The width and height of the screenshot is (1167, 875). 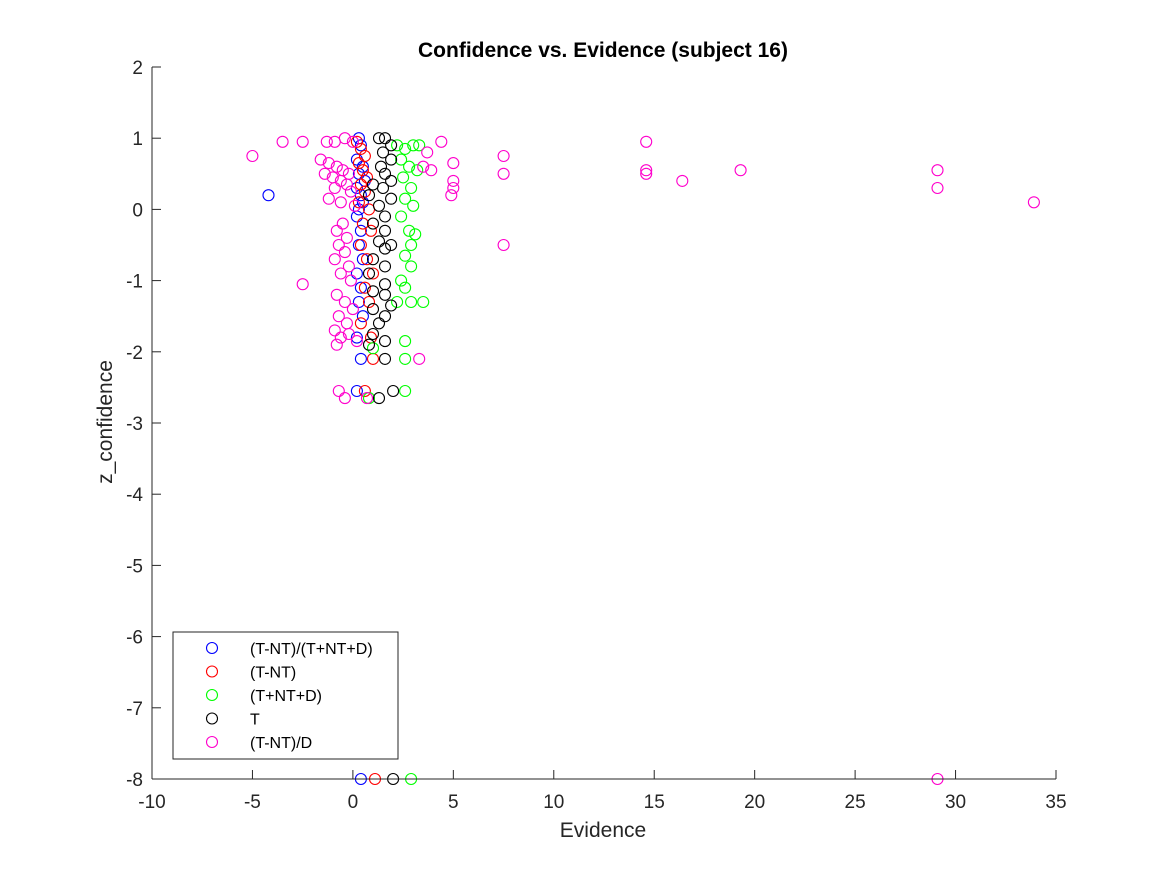 I want to click on y-axis-label: z_confidence, so click(x=105, y=422).